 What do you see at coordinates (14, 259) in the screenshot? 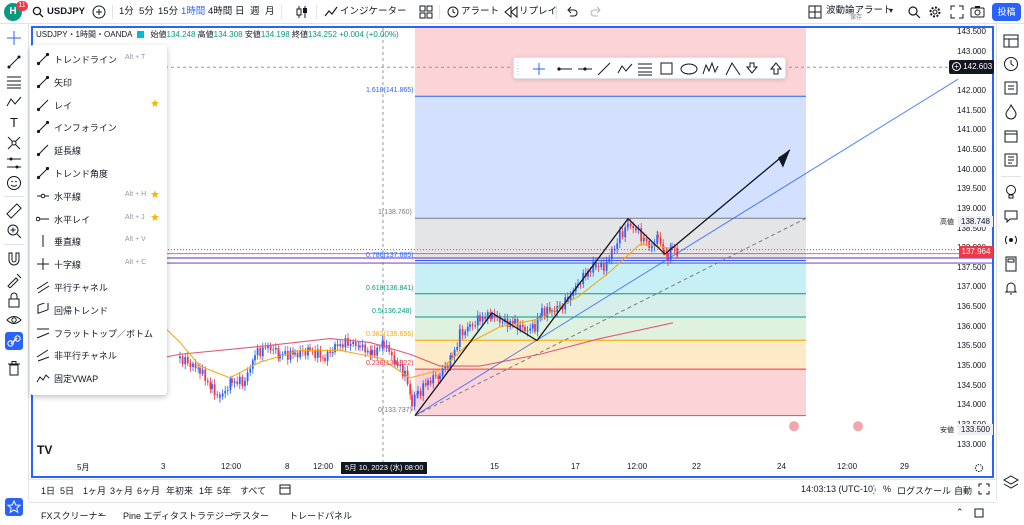
I see `magnet-icon` at bounding box center [14, 259].